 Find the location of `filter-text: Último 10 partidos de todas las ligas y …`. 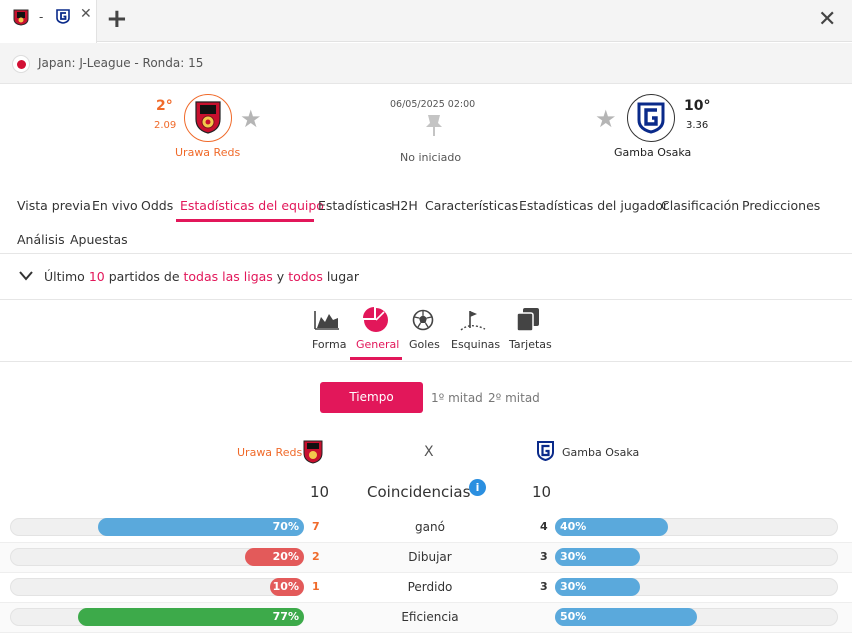

filter-text: Último 10 partidos de todas las ligas y … is located at coordinates (201, 276).